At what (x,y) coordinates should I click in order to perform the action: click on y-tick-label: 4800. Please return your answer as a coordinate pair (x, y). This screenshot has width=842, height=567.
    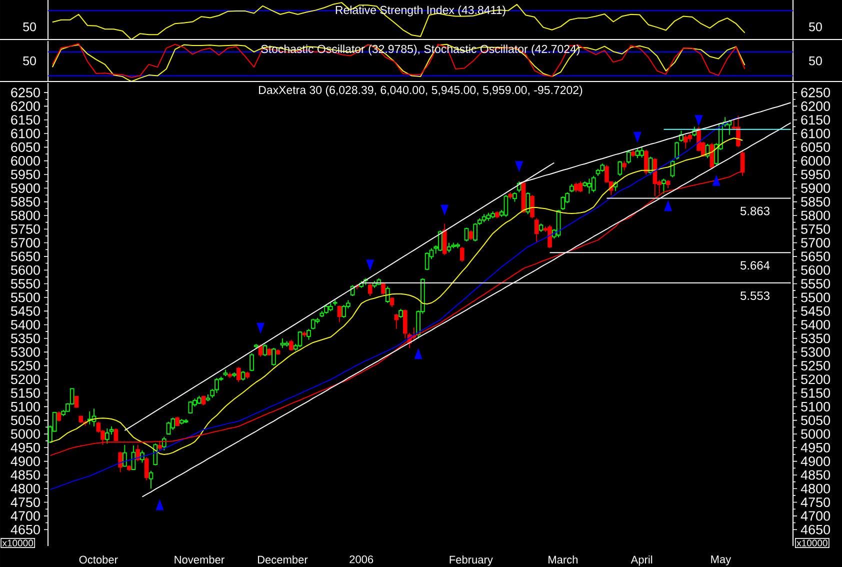
    Looking at the image, I should click on (25, 489).